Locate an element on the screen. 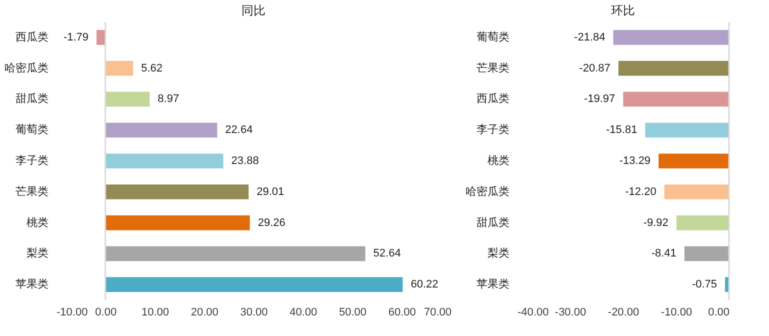  x-tick-label: 30.00 is located at coordinates (254, 312).